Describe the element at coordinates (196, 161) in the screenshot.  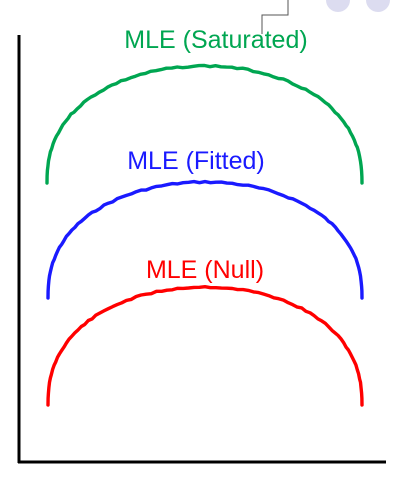
I see `label-fitted: MLE (Fitted)` at that location.